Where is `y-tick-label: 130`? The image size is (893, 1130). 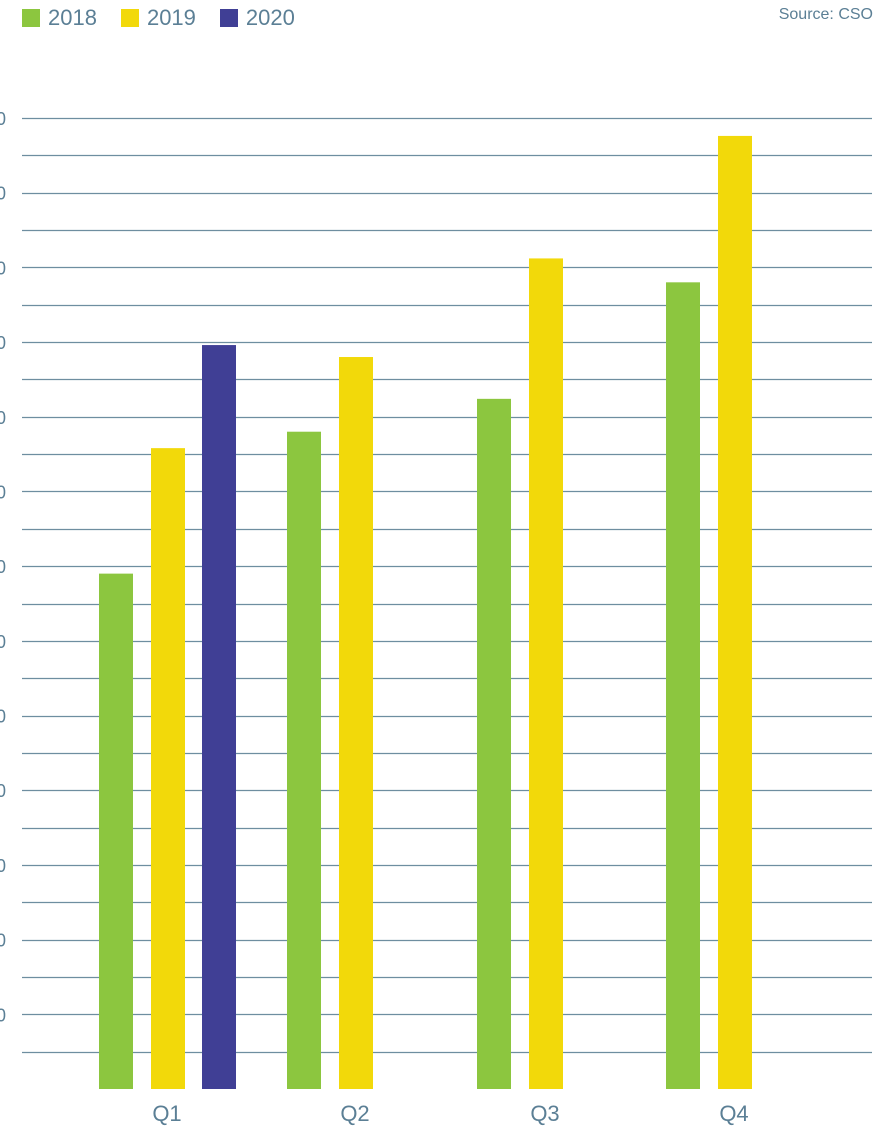 y-tick-label: 130 is located at coordinates (3, 119).